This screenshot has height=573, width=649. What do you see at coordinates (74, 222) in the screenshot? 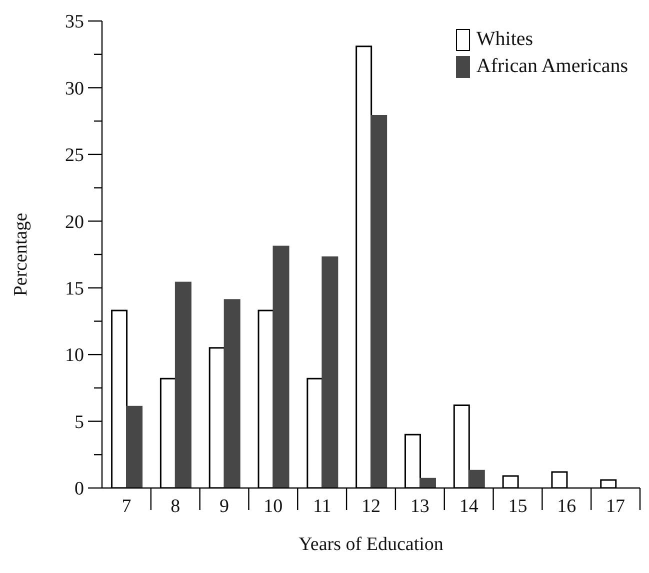
I see `y-tick-label: 20` at bounding box center [74, 222].